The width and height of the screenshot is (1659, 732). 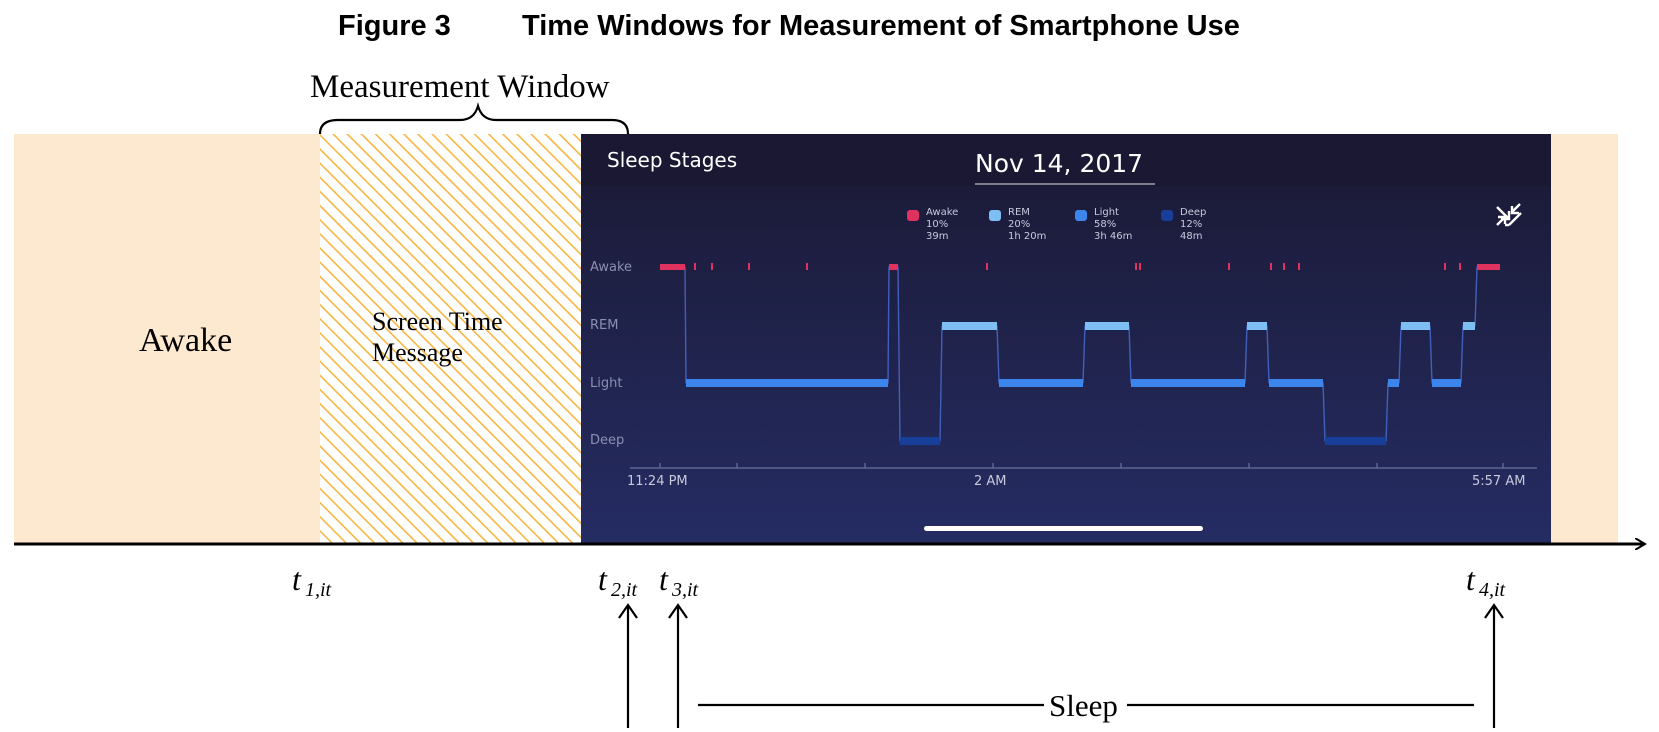 I want to click on legend-name: Deep, so click(x=1193, y=212).